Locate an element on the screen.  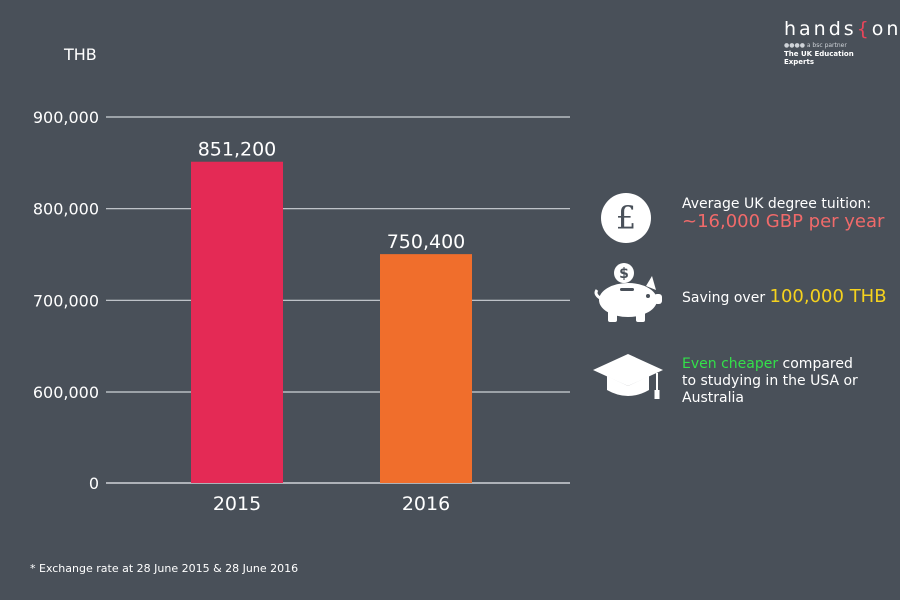
x-tick-label: 2015 is located at coordinates (237, 504).